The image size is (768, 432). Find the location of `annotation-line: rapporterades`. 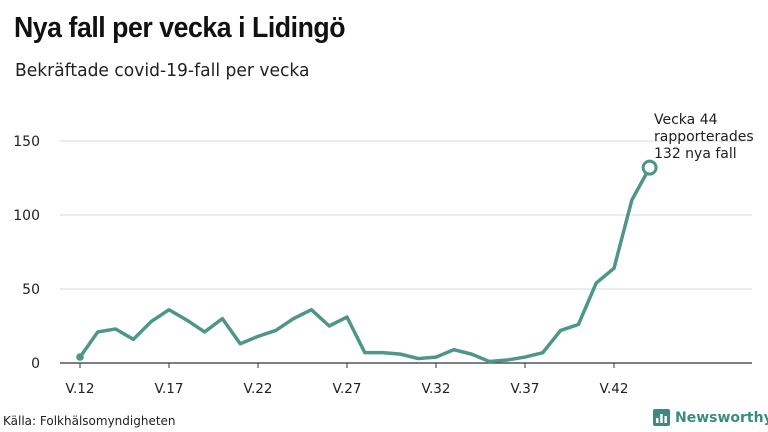

annotation-line: rapporterades is located at coordinates (704, 137).